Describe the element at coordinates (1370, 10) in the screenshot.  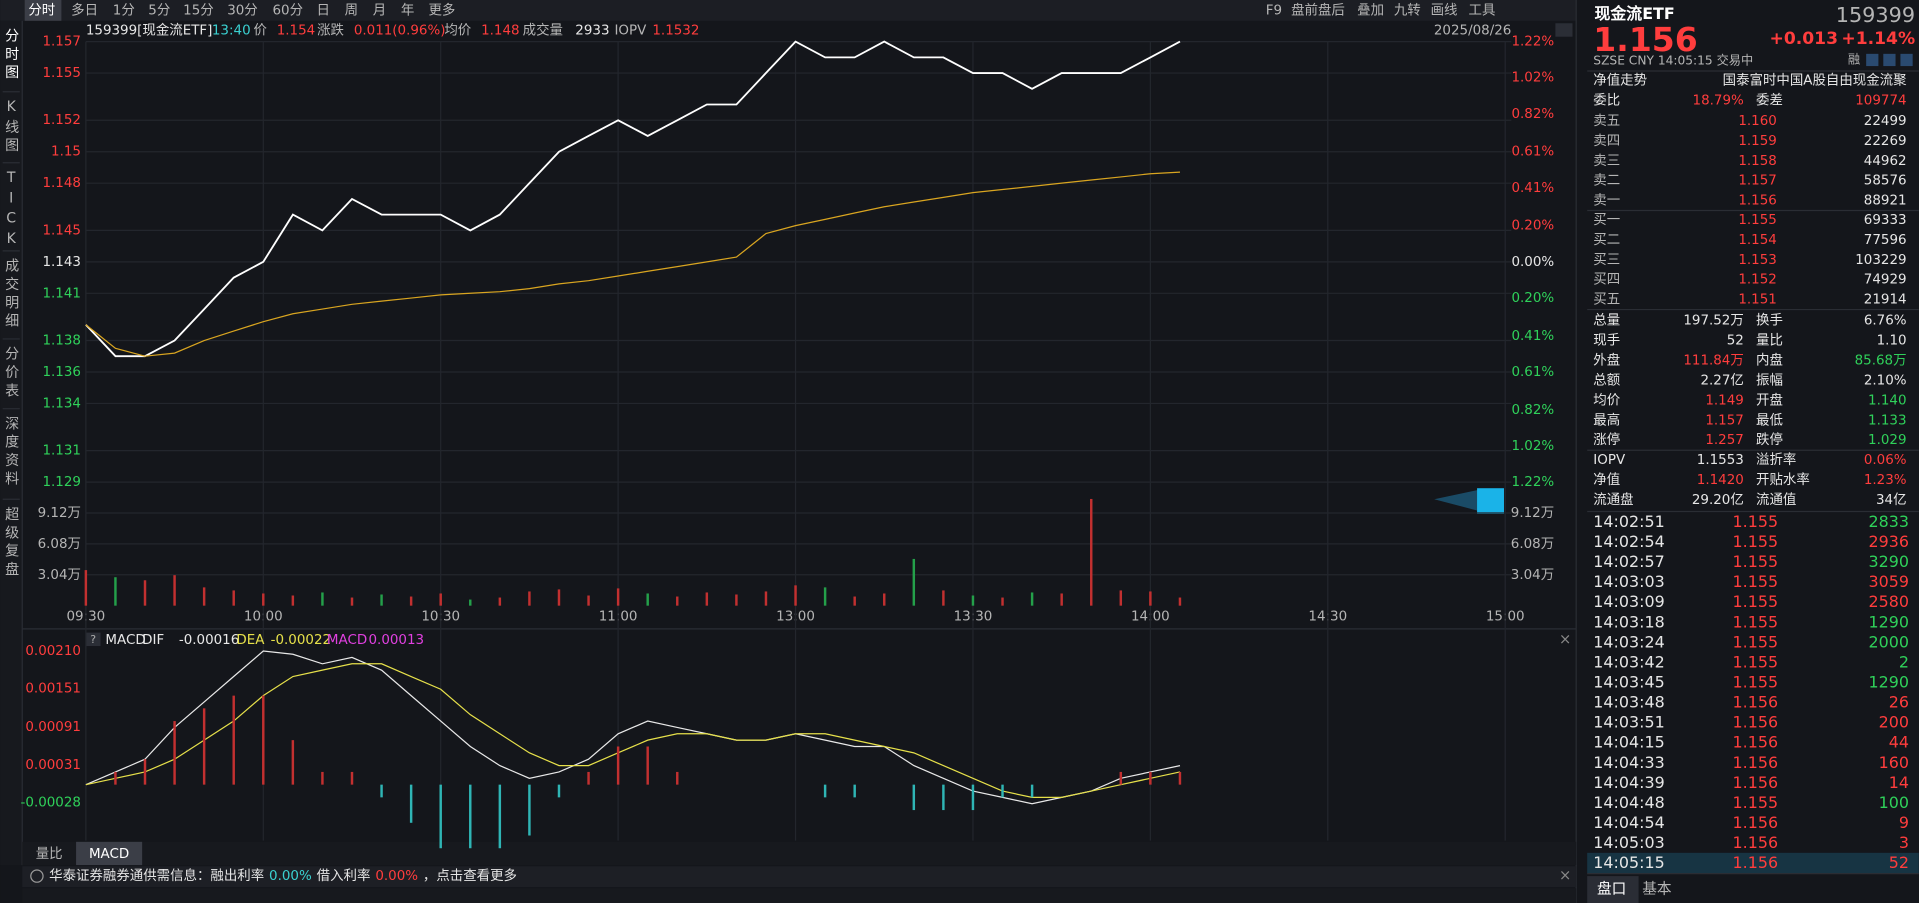
I see `toolbar-tool: 叠加` at that location.